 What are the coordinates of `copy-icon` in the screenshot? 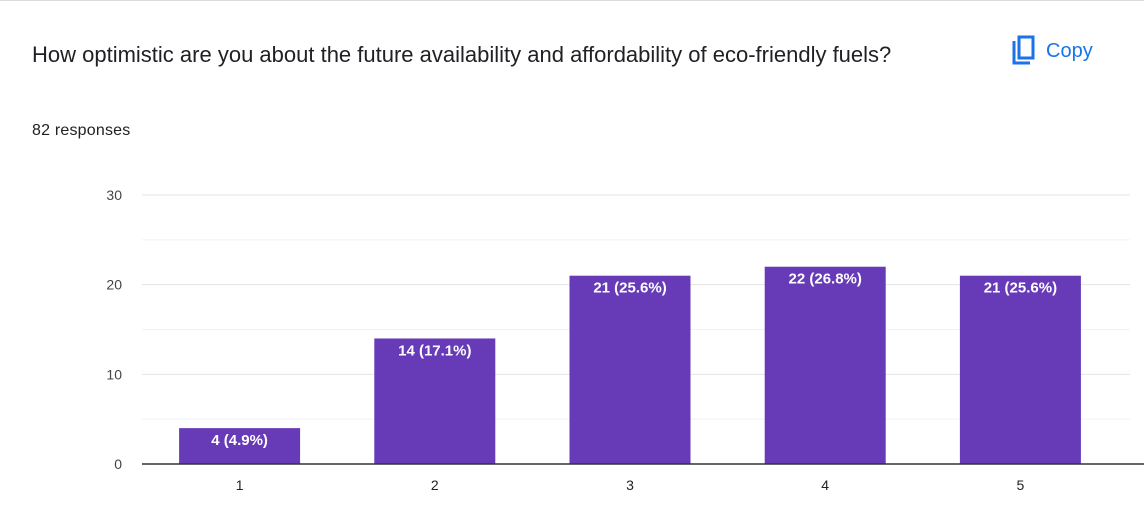 It's located at (1023, 51).